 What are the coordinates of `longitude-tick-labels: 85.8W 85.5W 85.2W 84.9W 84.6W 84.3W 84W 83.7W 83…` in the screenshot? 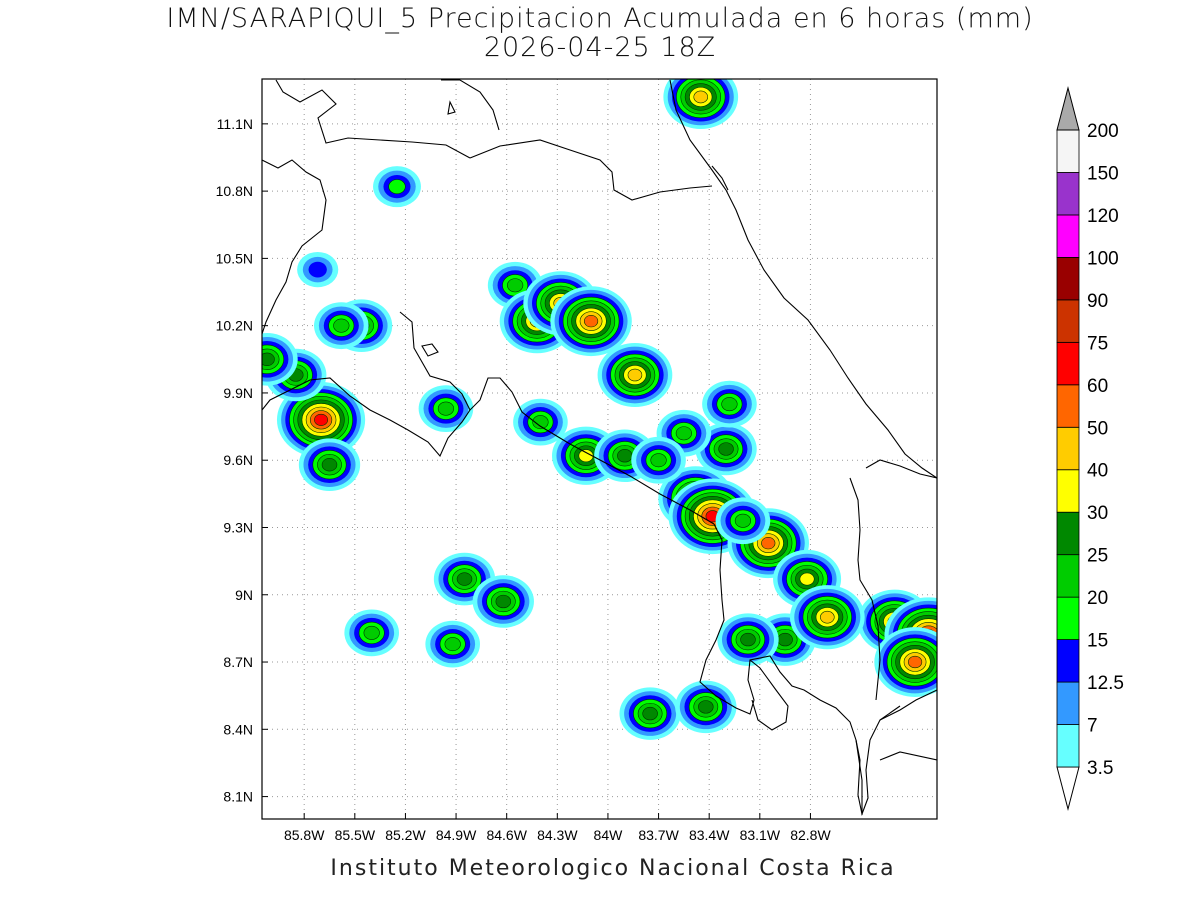 It's located at (557, 835).